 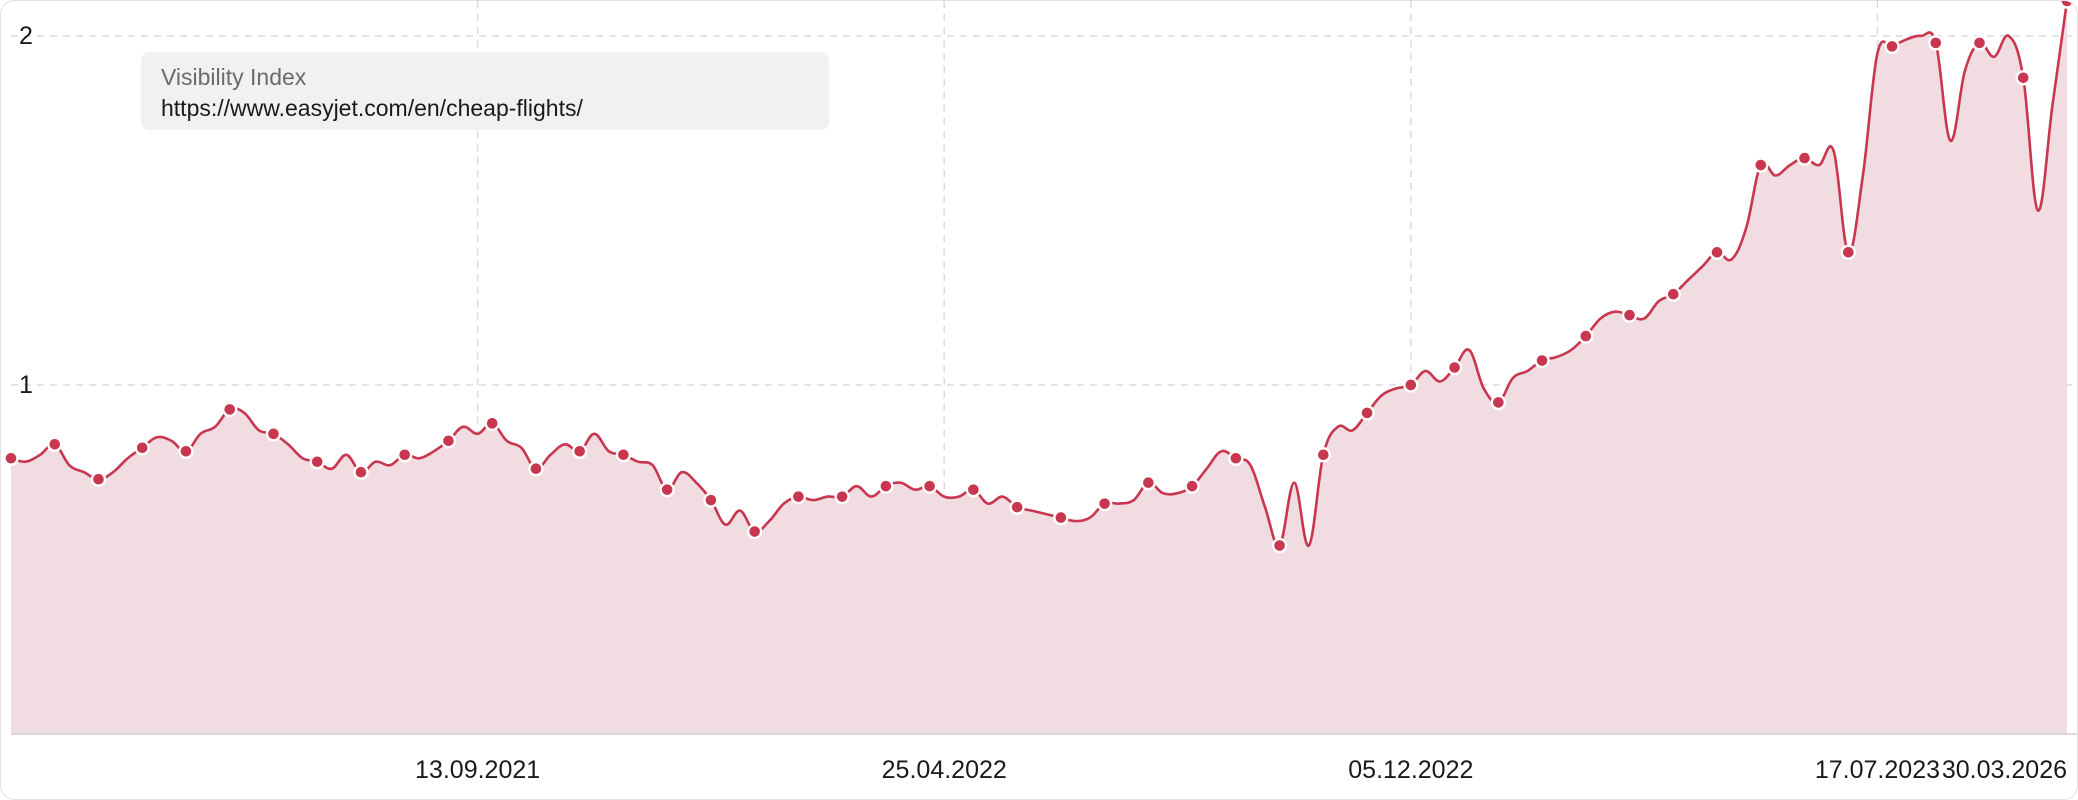 What do you see at coordinates (26, 385) in the screenshot?
I see `y-tick-label: 1` at bounding box center [26, 385].